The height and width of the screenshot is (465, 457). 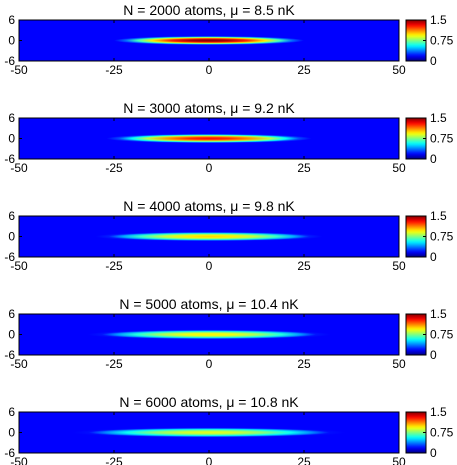 What do you see at coordinates (209, 206) in the screenshot?
I see `panel-title: N = 4000 atoms, μ = 9.8 nK` at bounding box center [209, 206].